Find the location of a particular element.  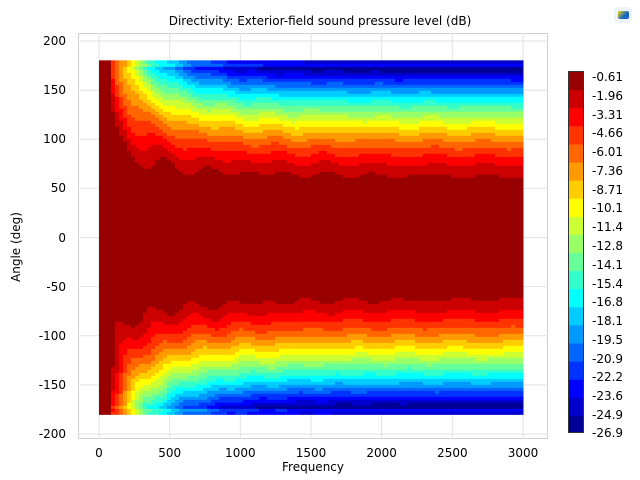

comsol-icon is located at coordinates (623, 15).